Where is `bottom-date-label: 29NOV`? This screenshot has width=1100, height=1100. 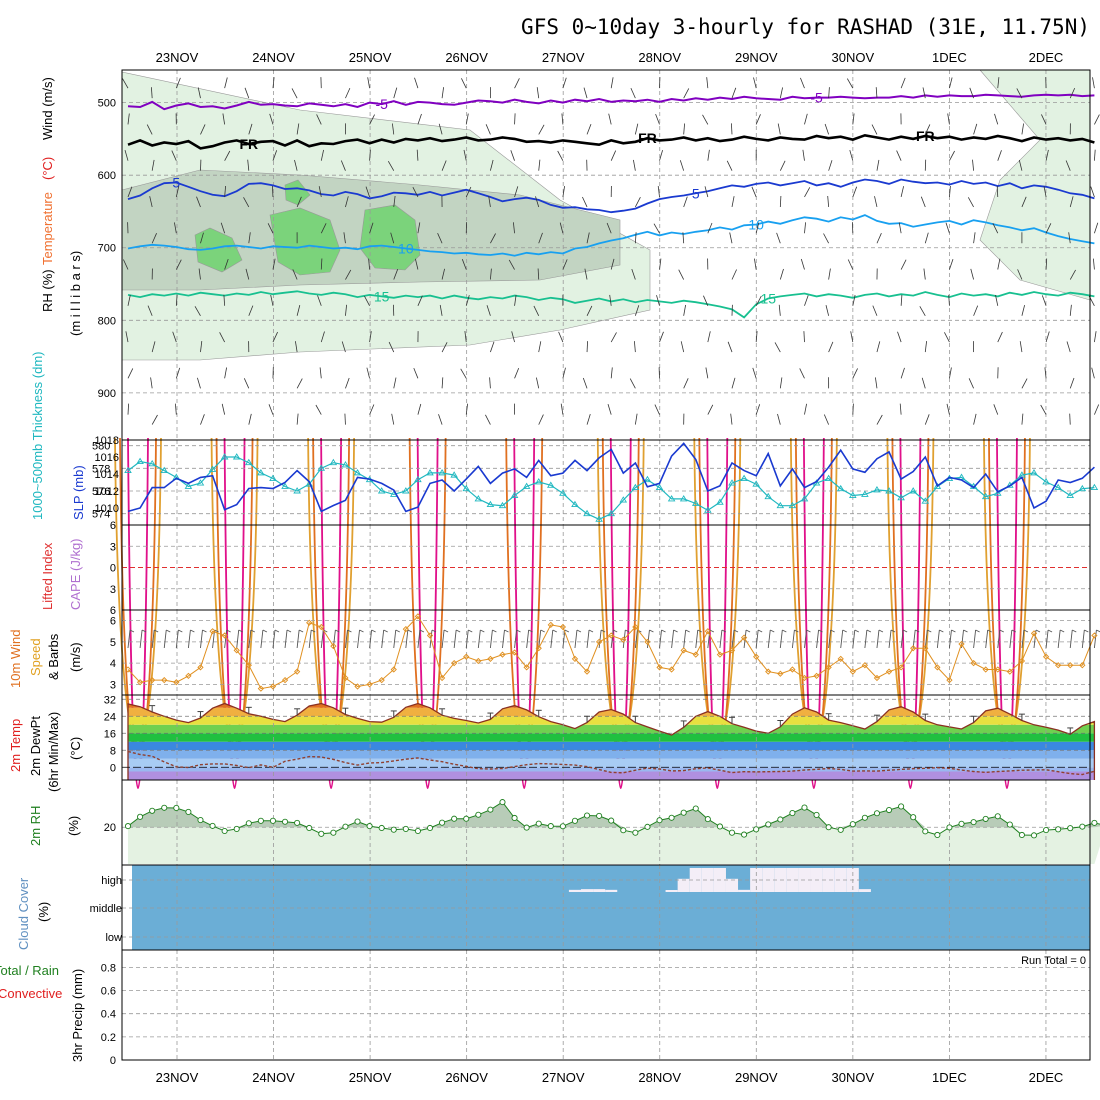 bottom-date-label: 29NOV is located at coordinates (756, 1077).